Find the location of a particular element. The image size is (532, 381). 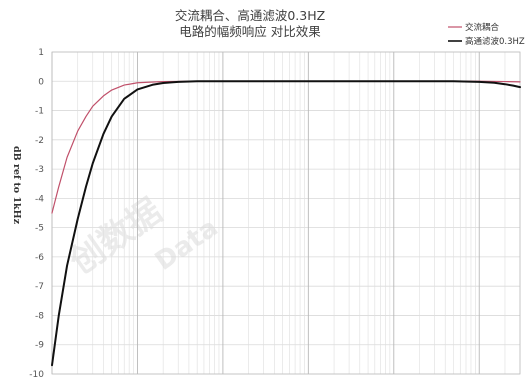

watermark: 创数据 Data is located at coordinates (143, 237).